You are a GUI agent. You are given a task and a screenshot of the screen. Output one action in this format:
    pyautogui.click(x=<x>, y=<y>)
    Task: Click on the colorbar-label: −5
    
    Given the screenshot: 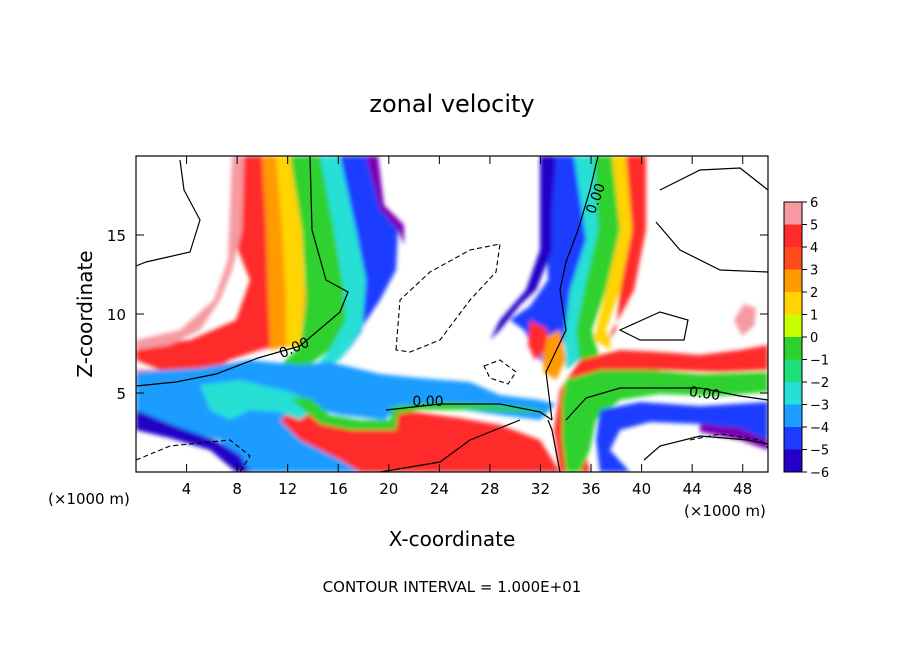 What is the action you would take?
    pyautogui.click(x=819, y=451)
    